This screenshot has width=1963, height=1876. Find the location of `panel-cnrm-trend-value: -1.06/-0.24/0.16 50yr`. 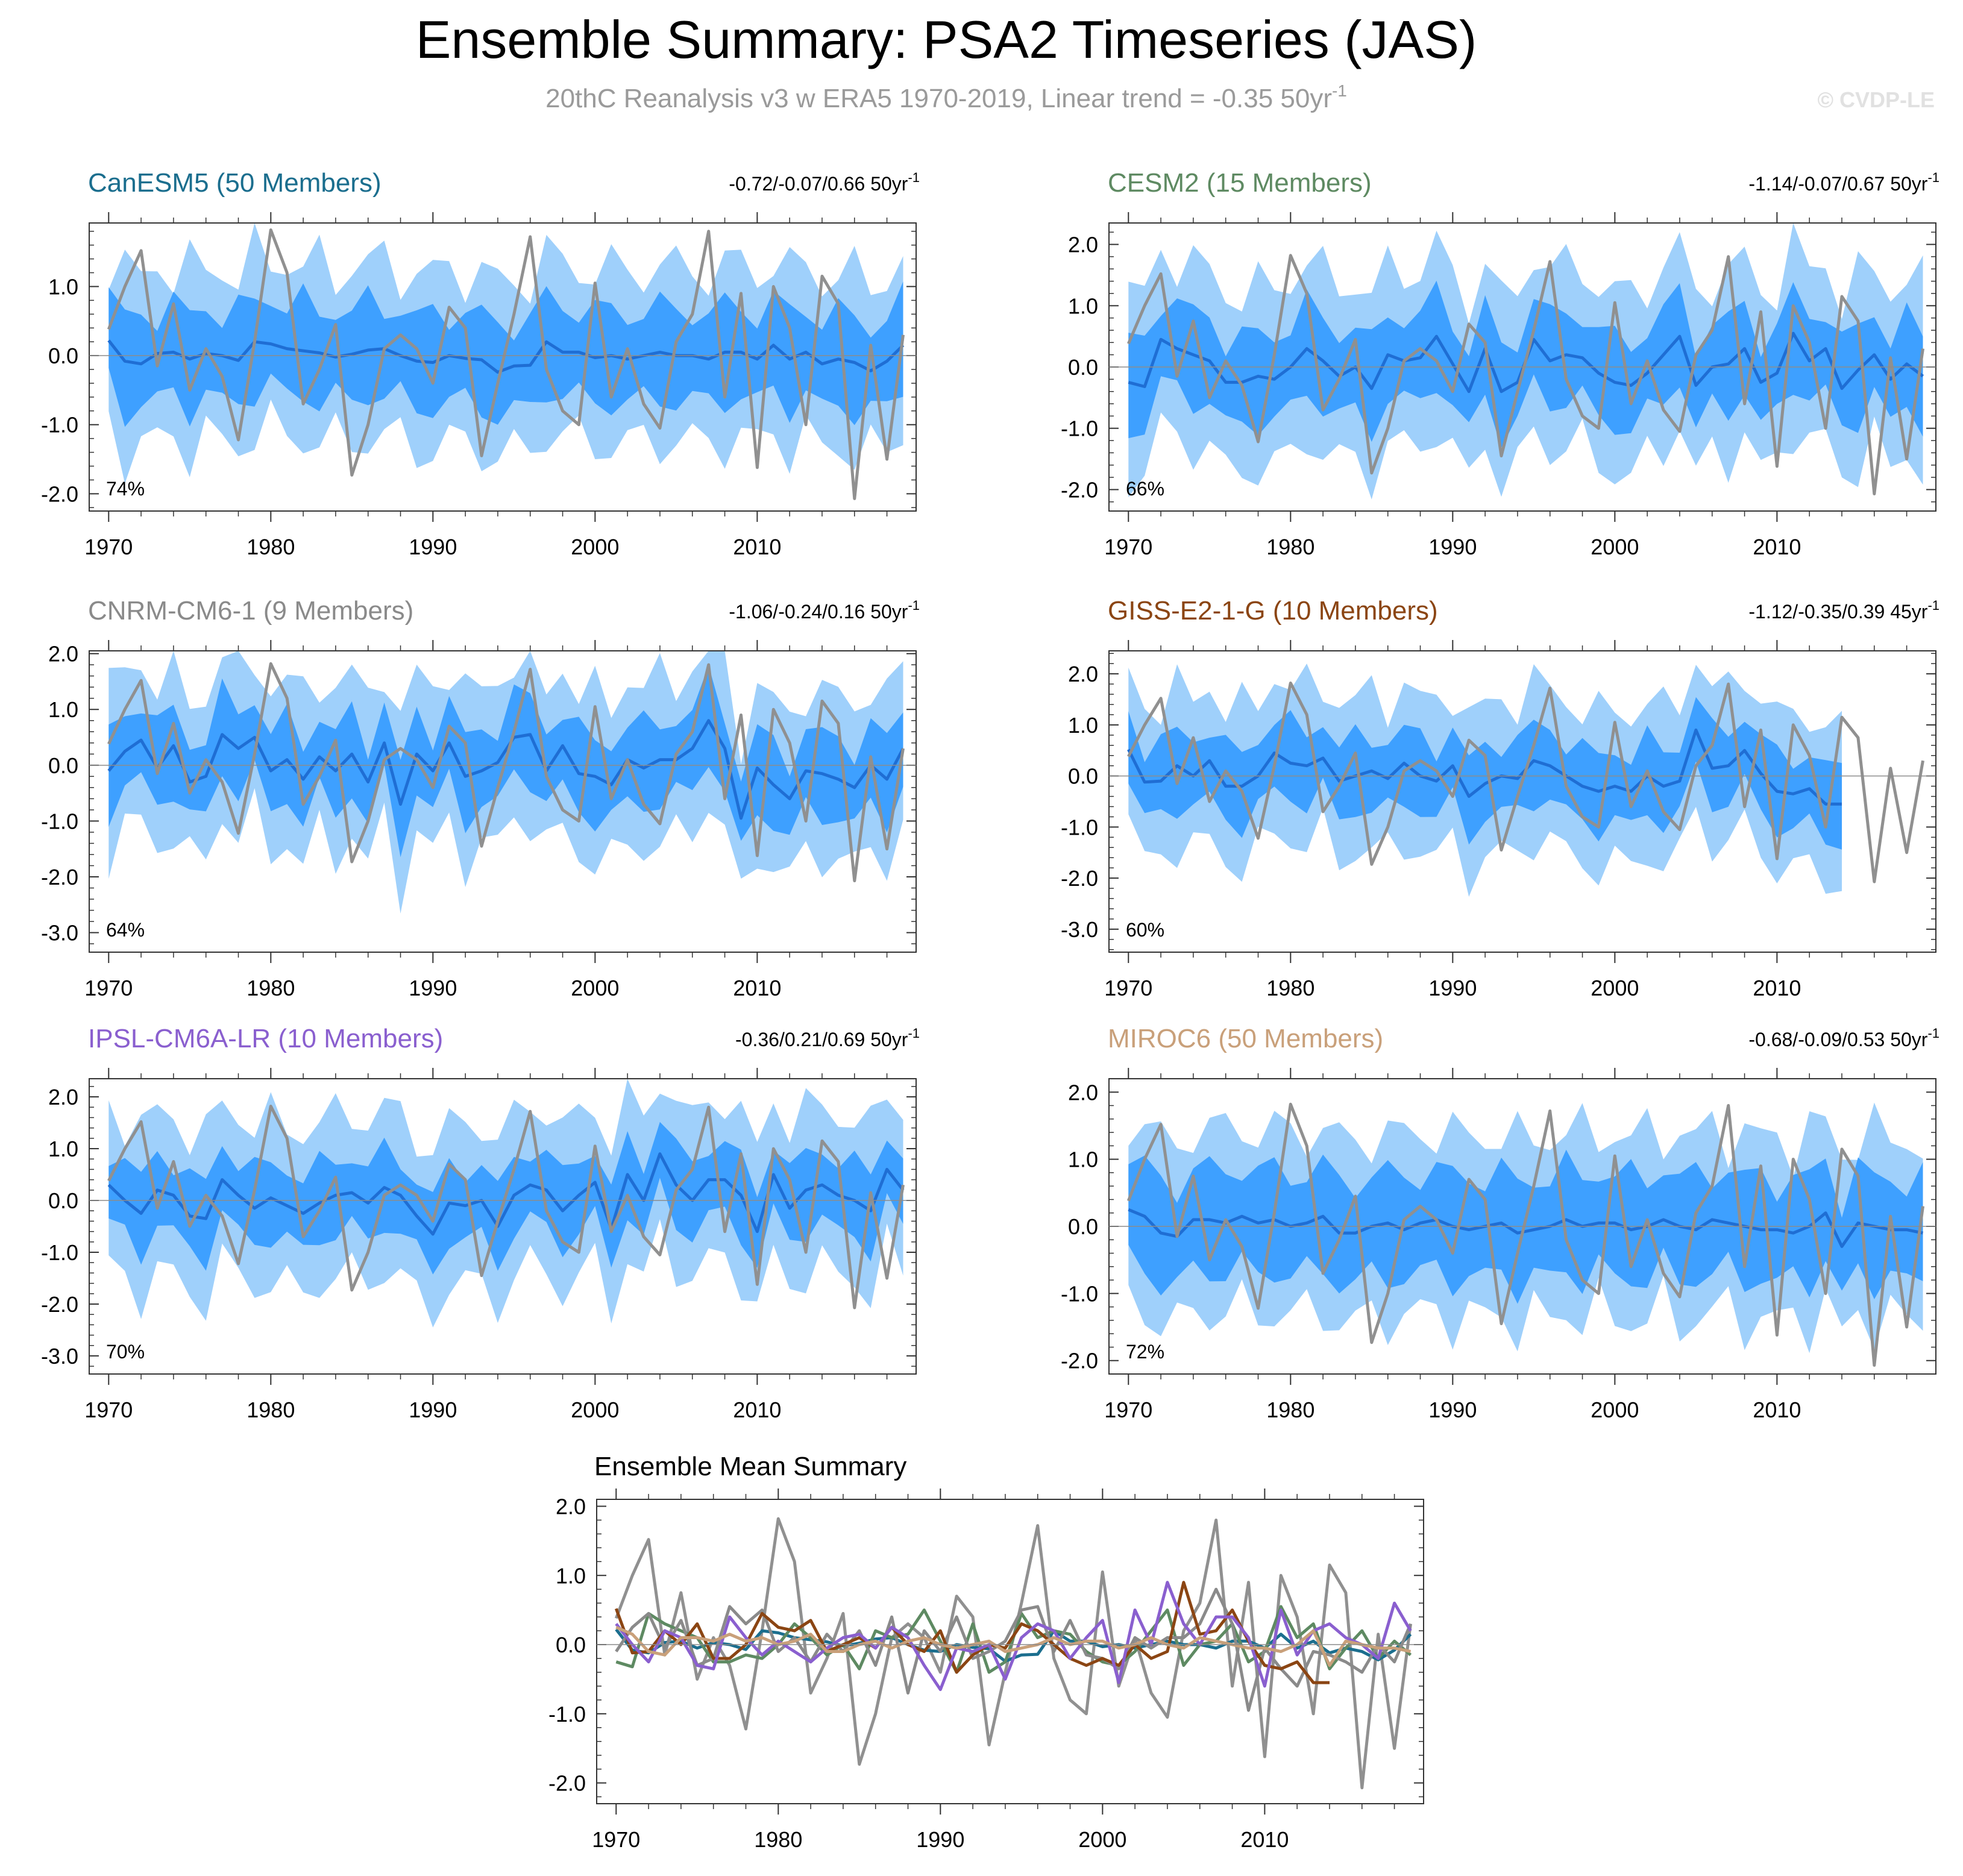

panel-cnrm-trend-value: -1.06/-0.24/0.16 50yr is located at coordinates (818, 612).